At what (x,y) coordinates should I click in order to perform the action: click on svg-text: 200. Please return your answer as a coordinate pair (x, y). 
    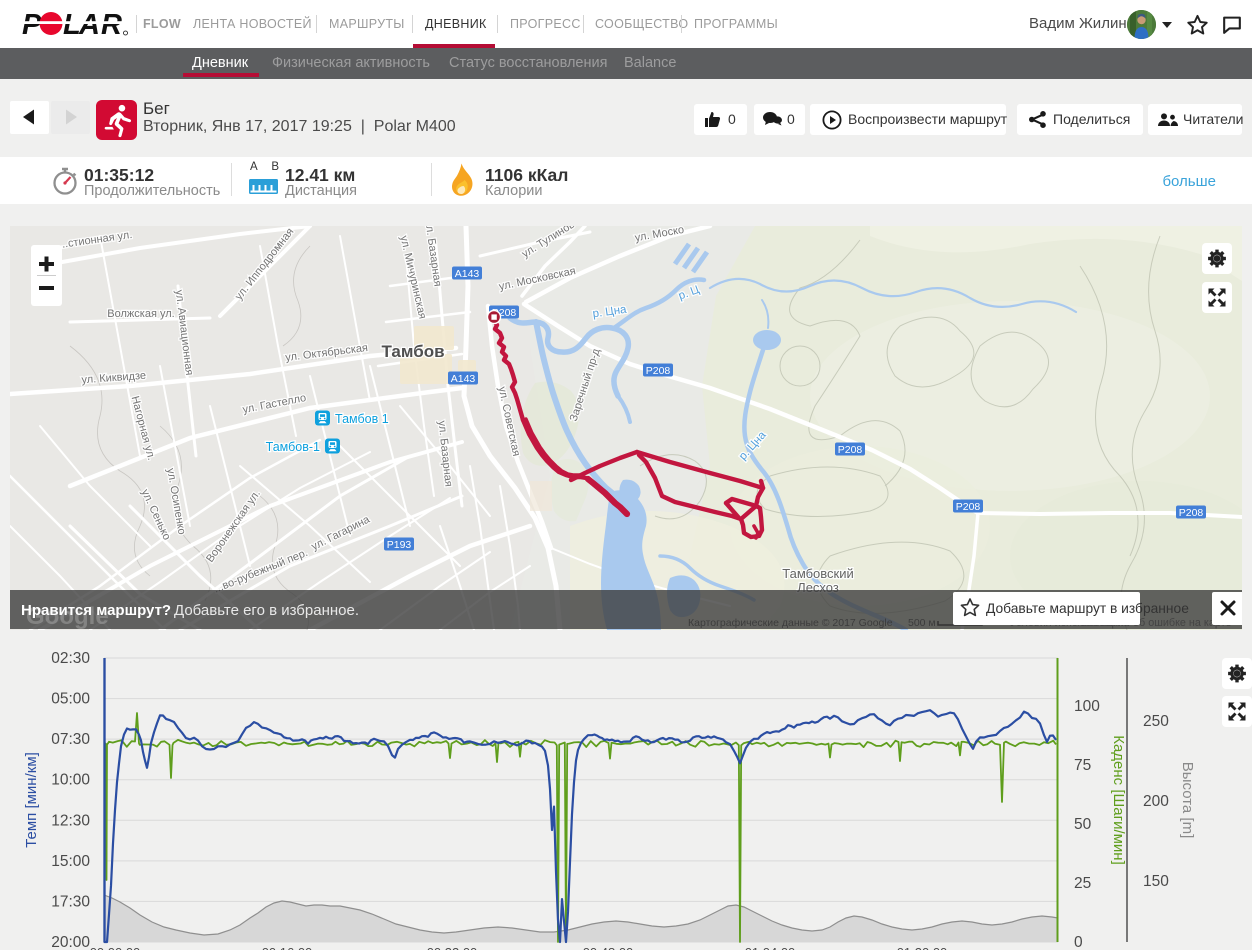
    Looking at the image, I should click on (1156, 801).